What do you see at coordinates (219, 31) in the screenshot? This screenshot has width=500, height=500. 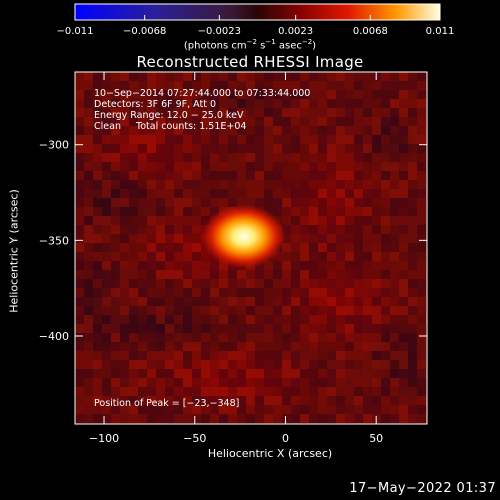 I see `colorbar-tick-label: −0.0023` at bounding box center [219, 31].